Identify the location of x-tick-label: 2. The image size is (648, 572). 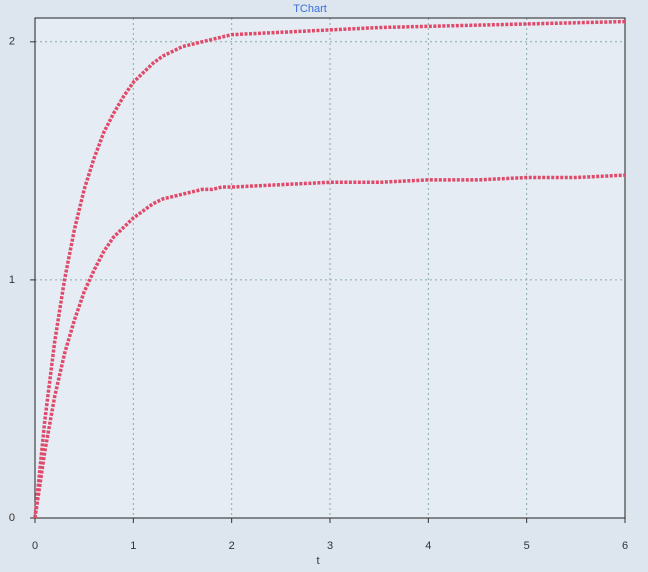
(232, 546).